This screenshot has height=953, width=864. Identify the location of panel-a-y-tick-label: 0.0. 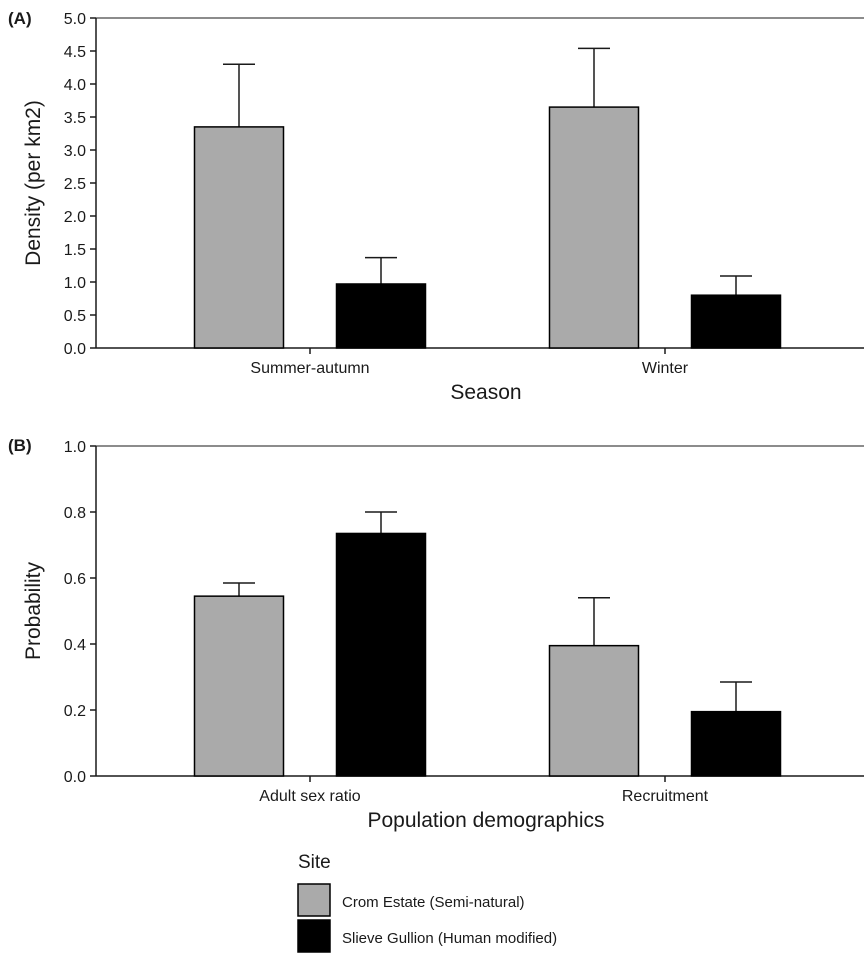
(75, 349).